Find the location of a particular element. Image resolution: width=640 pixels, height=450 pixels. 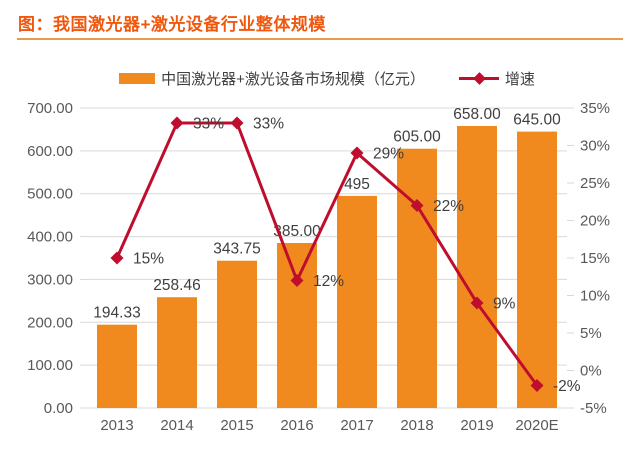

line-value-label: 9% is located at coordinates (504, 304).